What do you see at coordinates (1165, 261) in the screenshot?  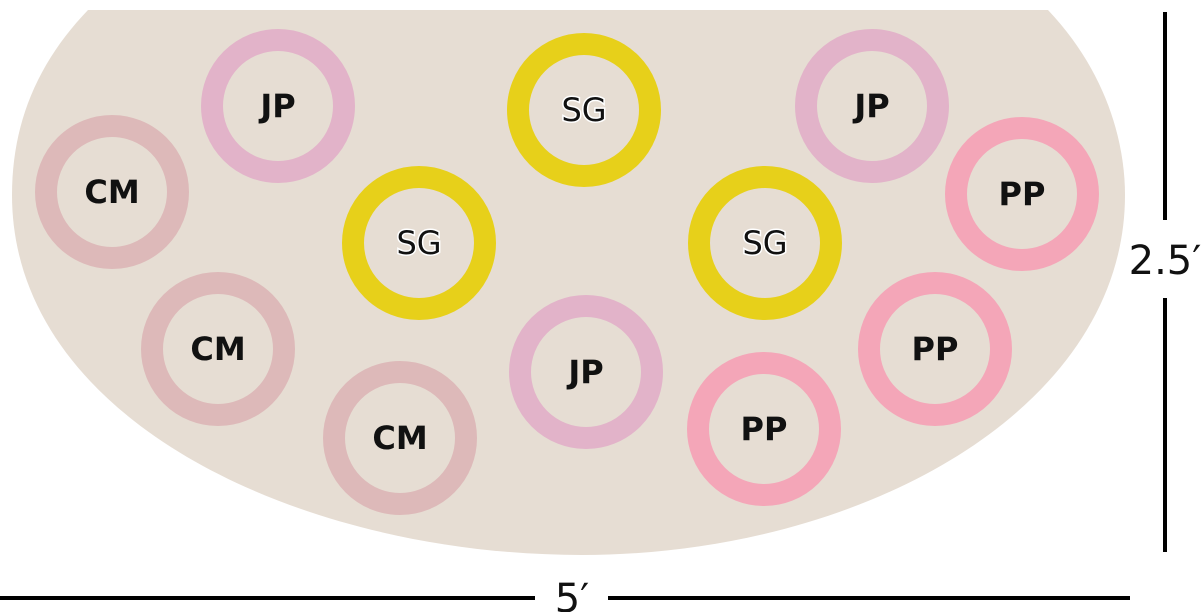 I see `height-dimension-label: 2.5′` at bounding box center [1165, 261].